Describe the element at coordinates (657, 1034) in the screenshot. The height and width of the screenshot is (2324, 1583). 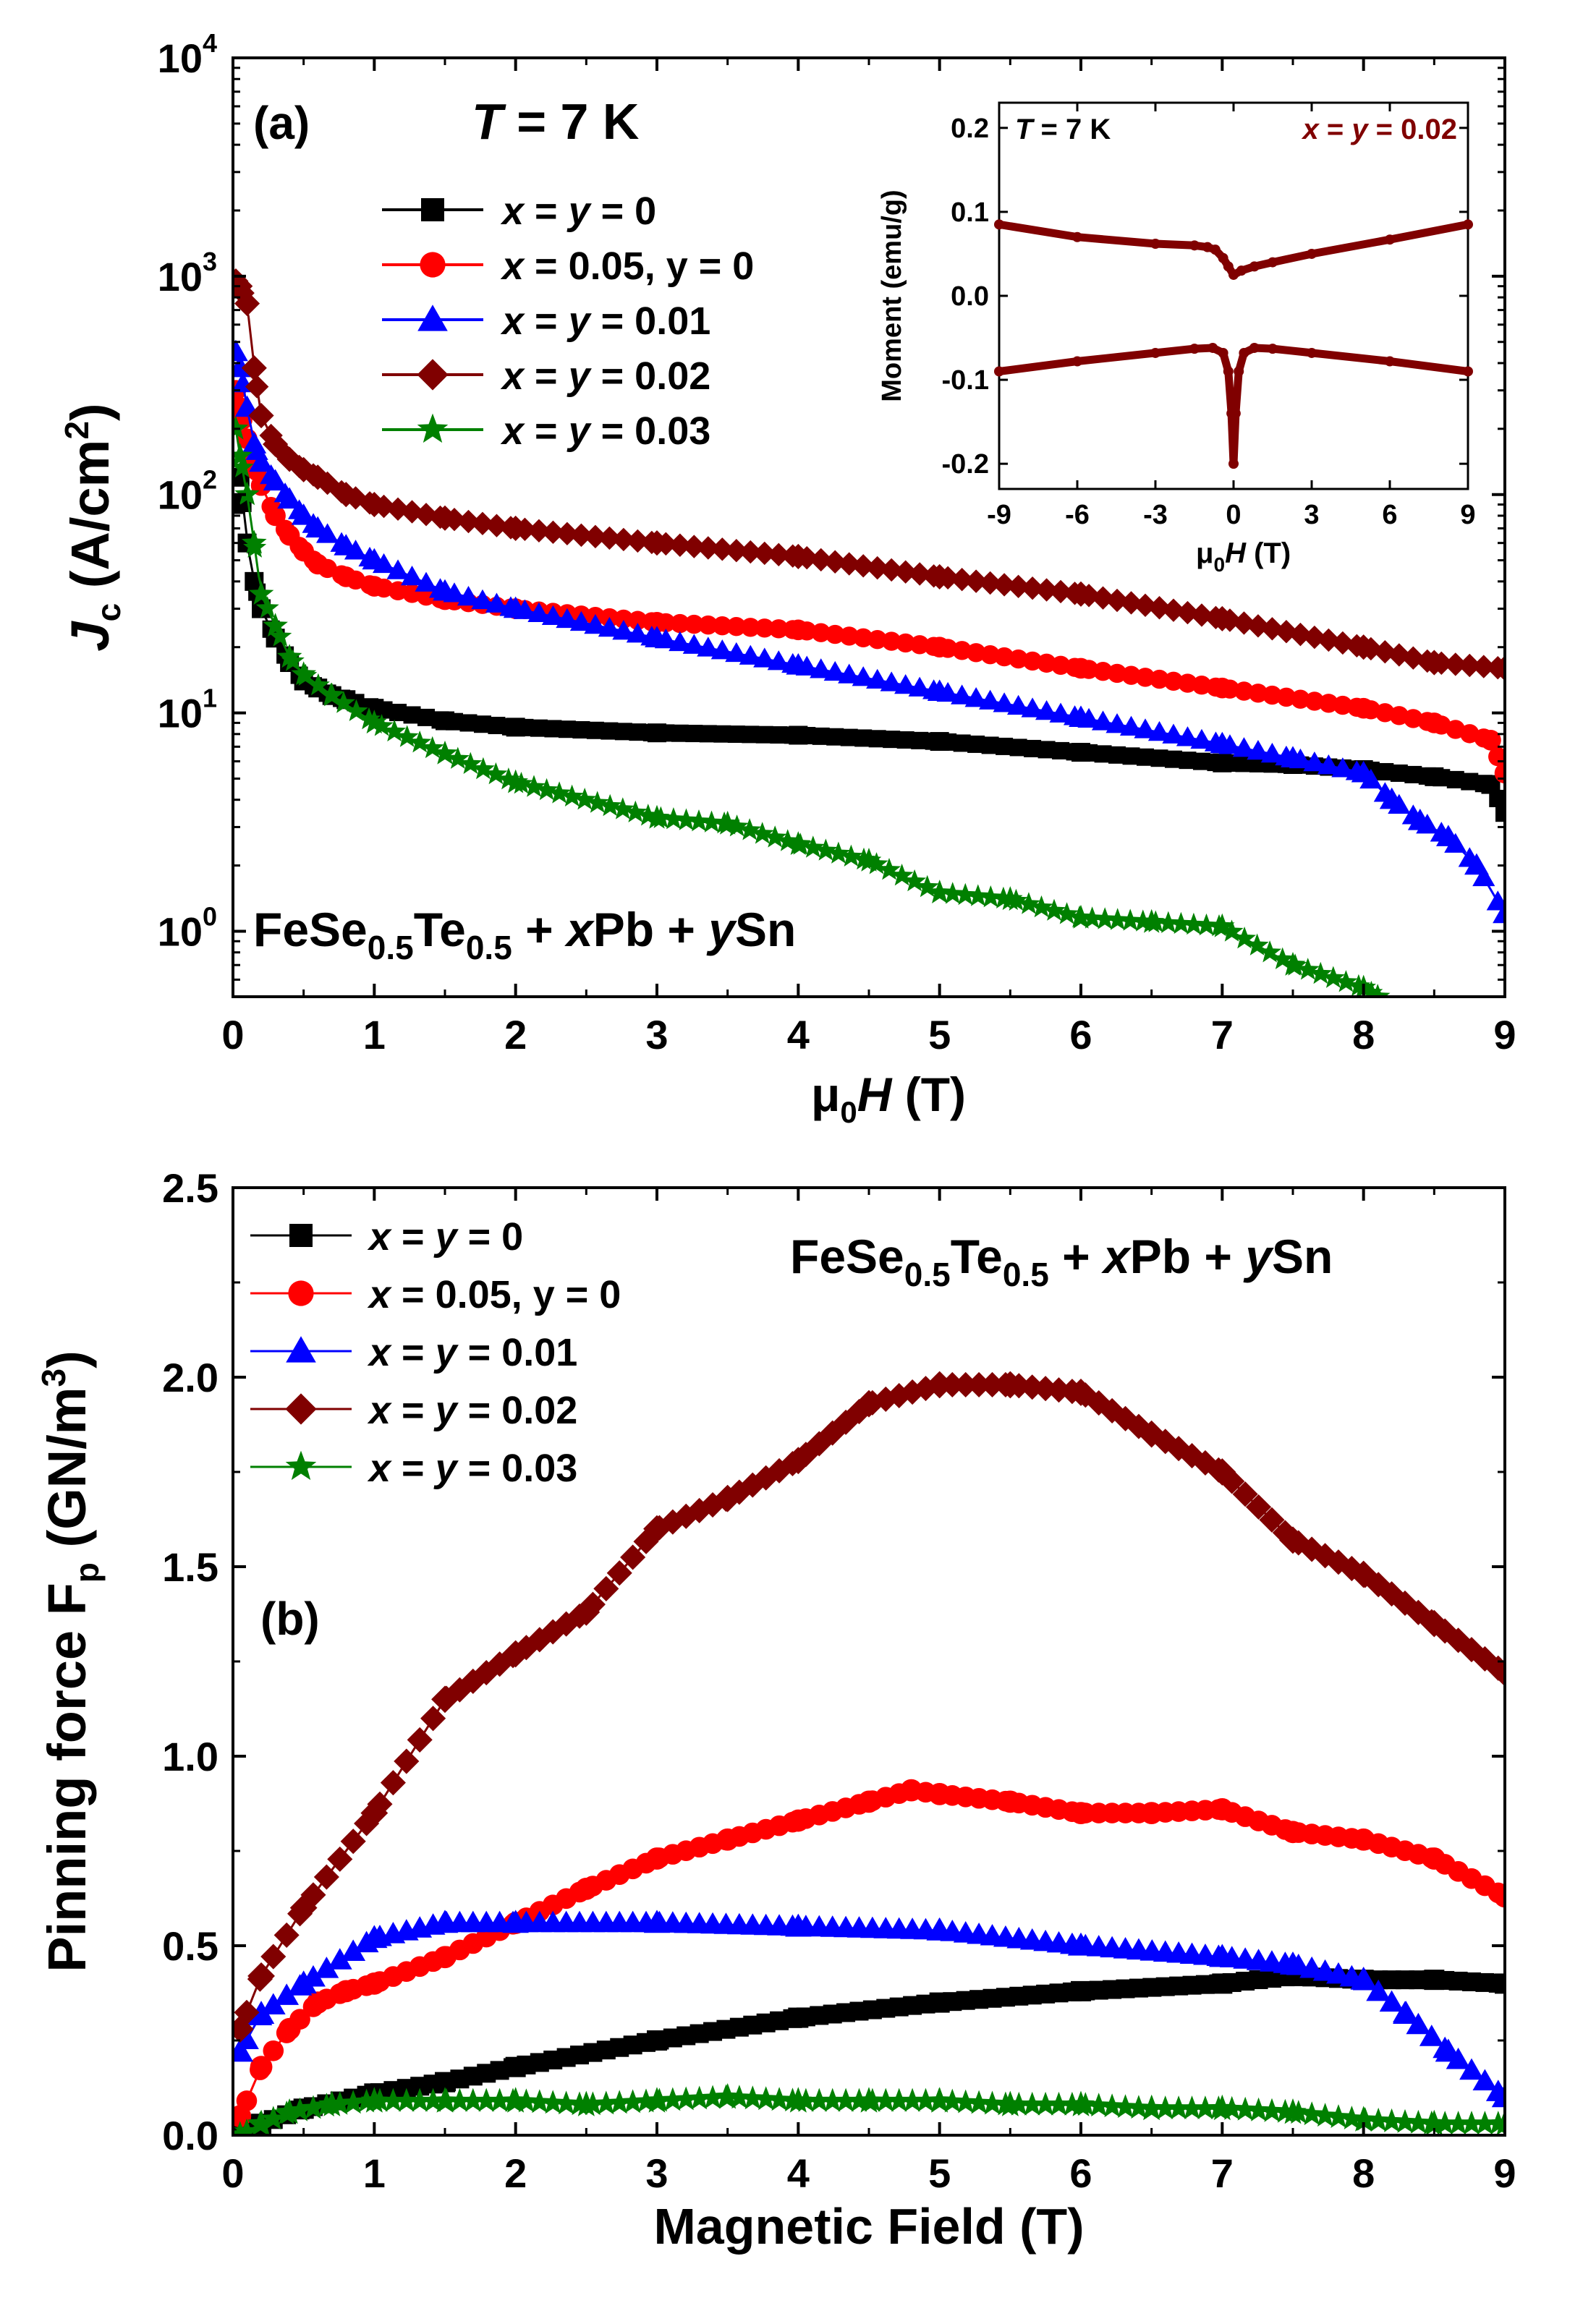
I see `x-tick-label: 3` at that location.